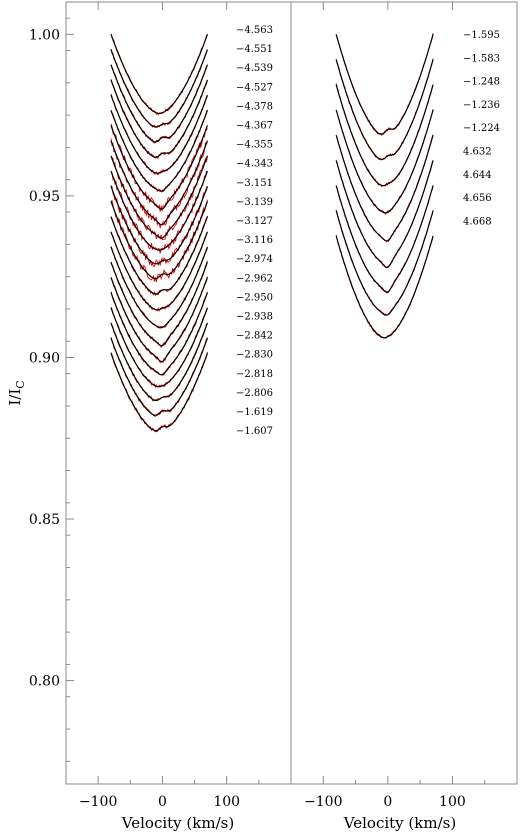  Describe the element at coordinates (254, 202) in the screenshot. I see `phase-label: −3.139` at that location.